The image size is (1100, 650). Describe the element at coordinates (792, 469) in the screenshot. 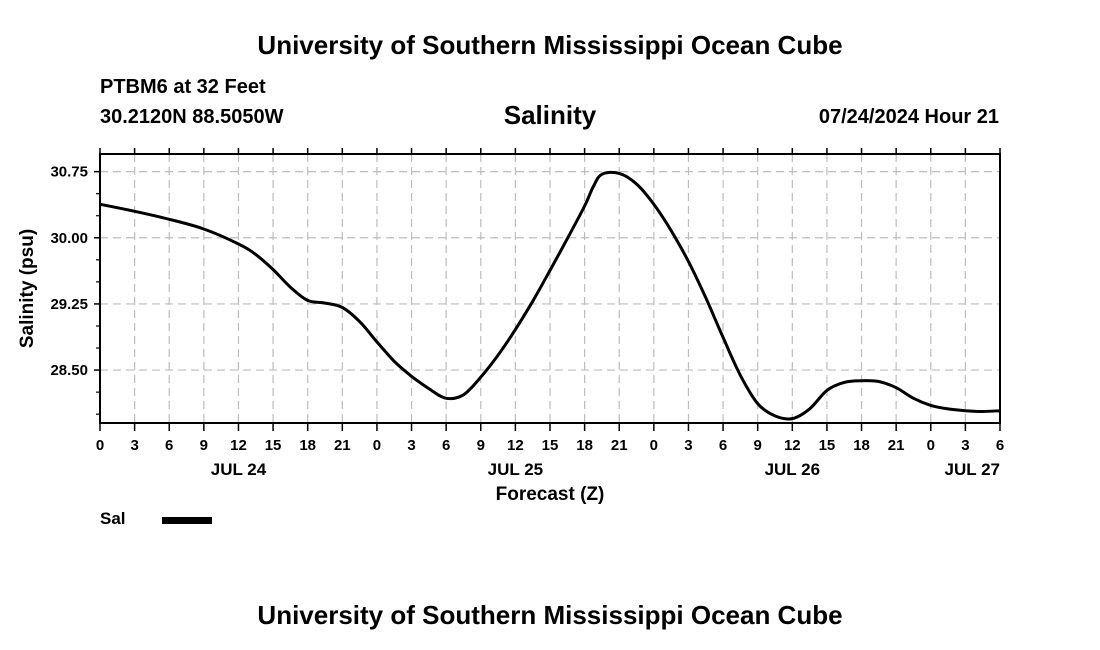

I see `date-label: JUL 26` at that location.